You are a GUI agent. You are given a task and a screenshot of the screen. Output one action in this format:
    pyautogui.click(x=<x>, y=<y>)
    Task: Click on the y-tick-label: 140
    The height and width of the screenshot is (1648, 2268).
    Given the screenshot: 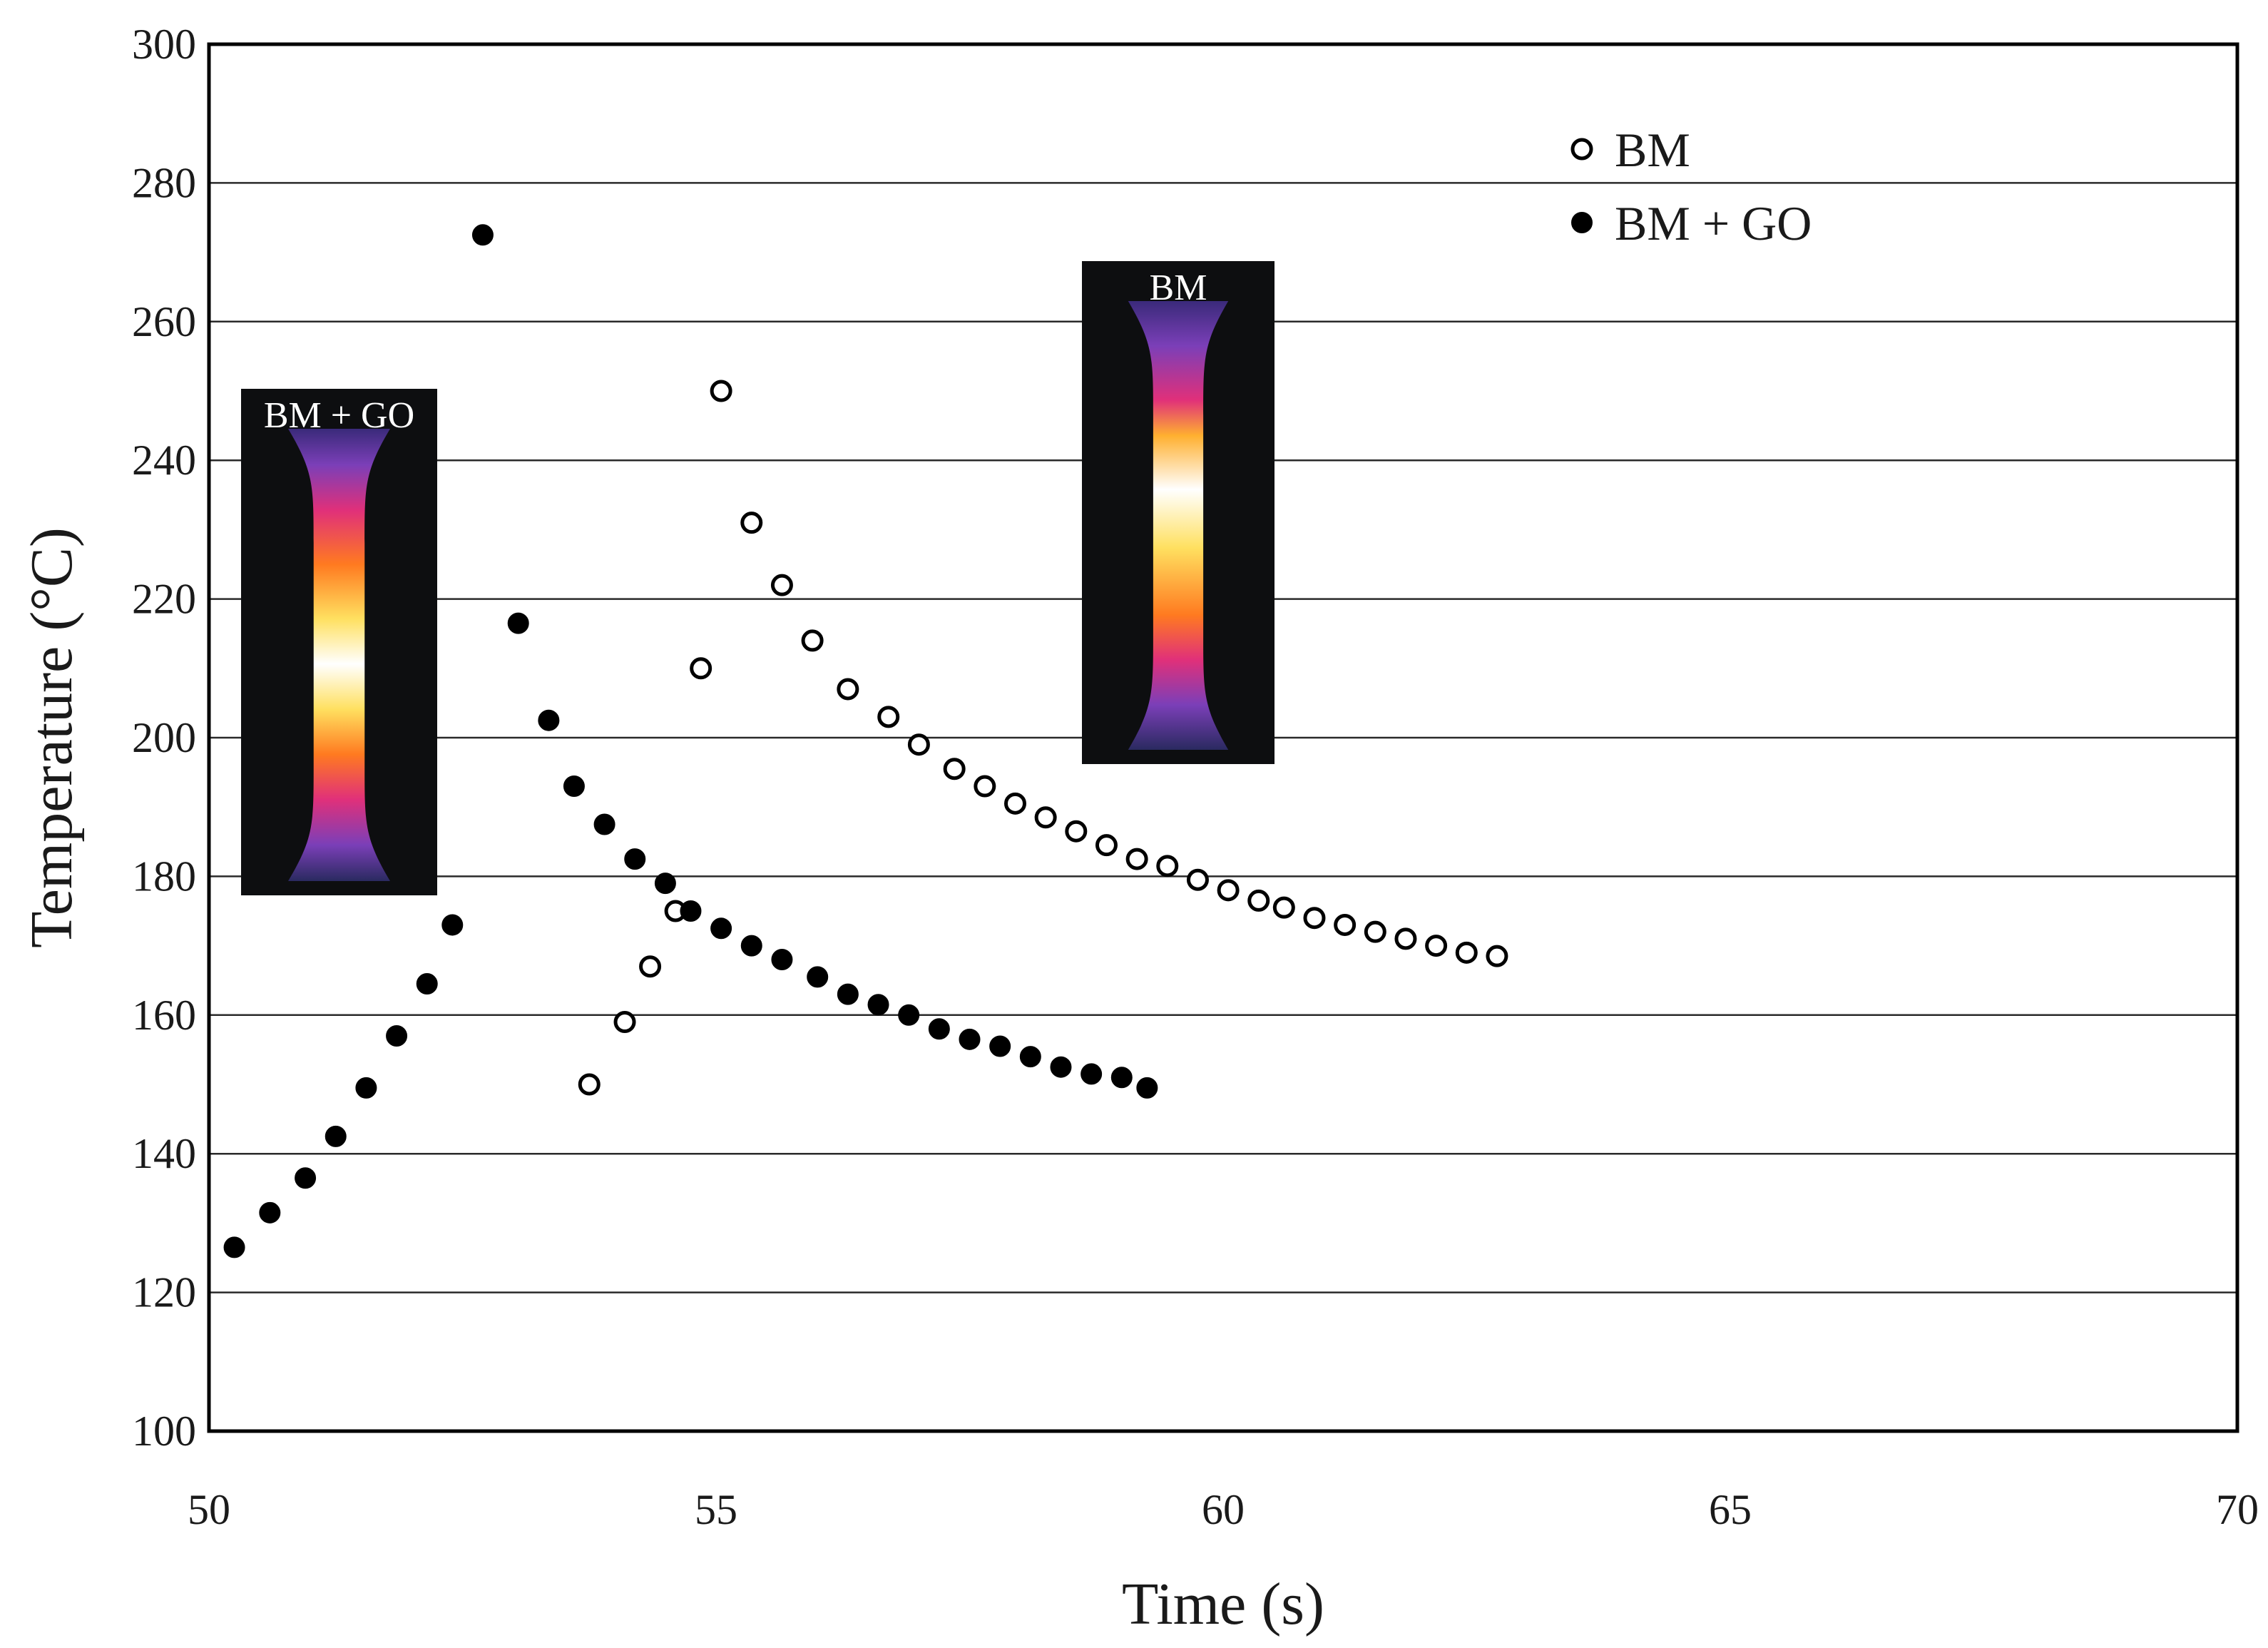 What is the action you would take?
    pyautogui.click(x=164, y=1153)
    